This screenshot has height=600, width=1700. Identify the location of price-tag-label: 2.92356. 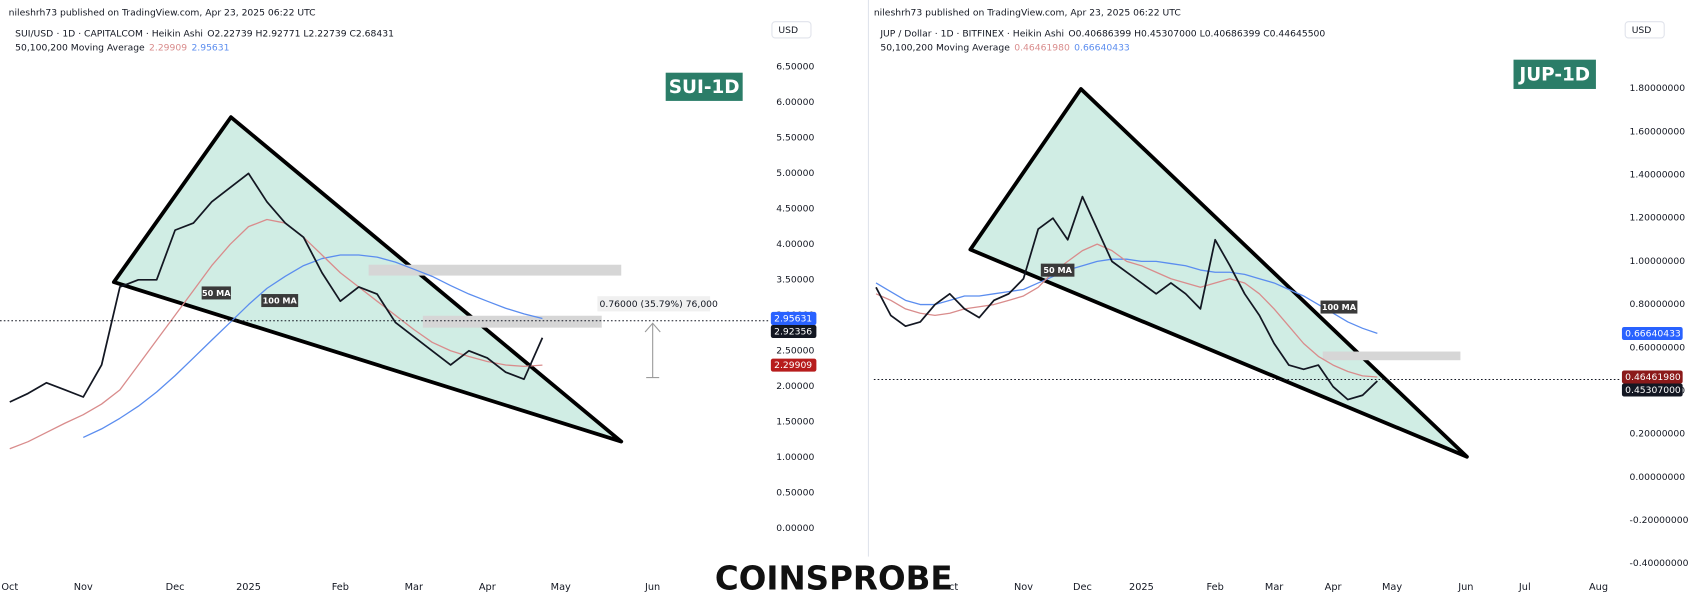
(793, 331).